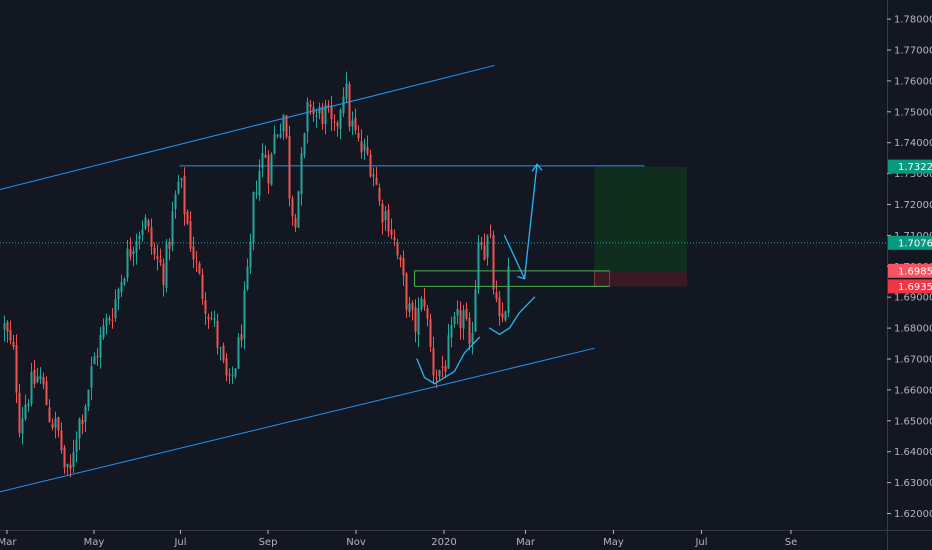 The height and width of the screenshot is (550, 932). What do you see at coordinates (910, 242) in the screenshot?
I see `price-tag: 1.70760` at bounding box center [910, 242].